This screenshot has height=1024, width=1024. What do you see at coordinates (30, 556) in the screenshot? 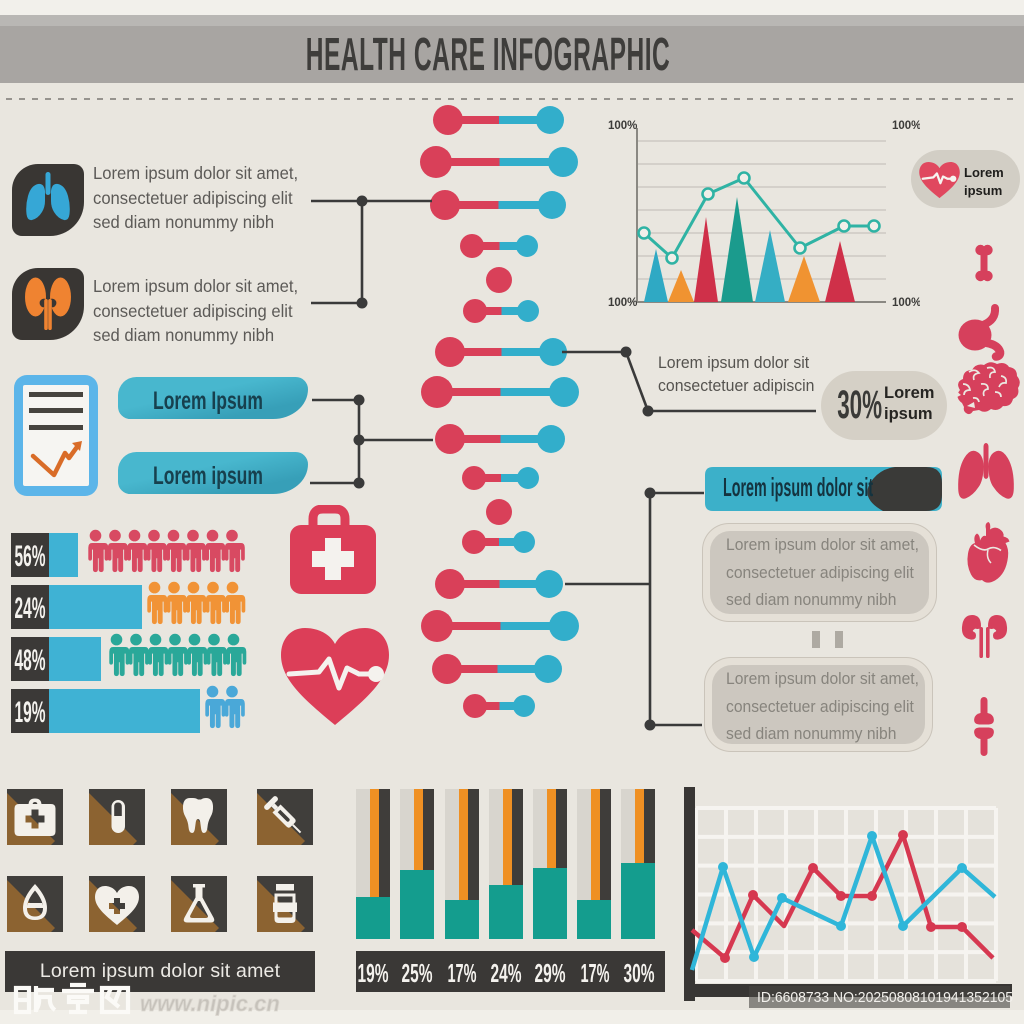
I see `svg-text: 56%` at bounding box center [30, 556].